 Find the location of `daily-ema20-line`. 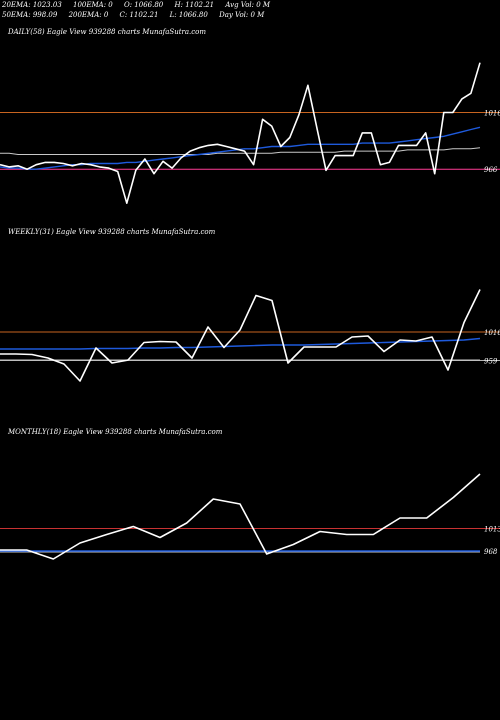

daily-ema20-line is located at coordinates (240, 148).